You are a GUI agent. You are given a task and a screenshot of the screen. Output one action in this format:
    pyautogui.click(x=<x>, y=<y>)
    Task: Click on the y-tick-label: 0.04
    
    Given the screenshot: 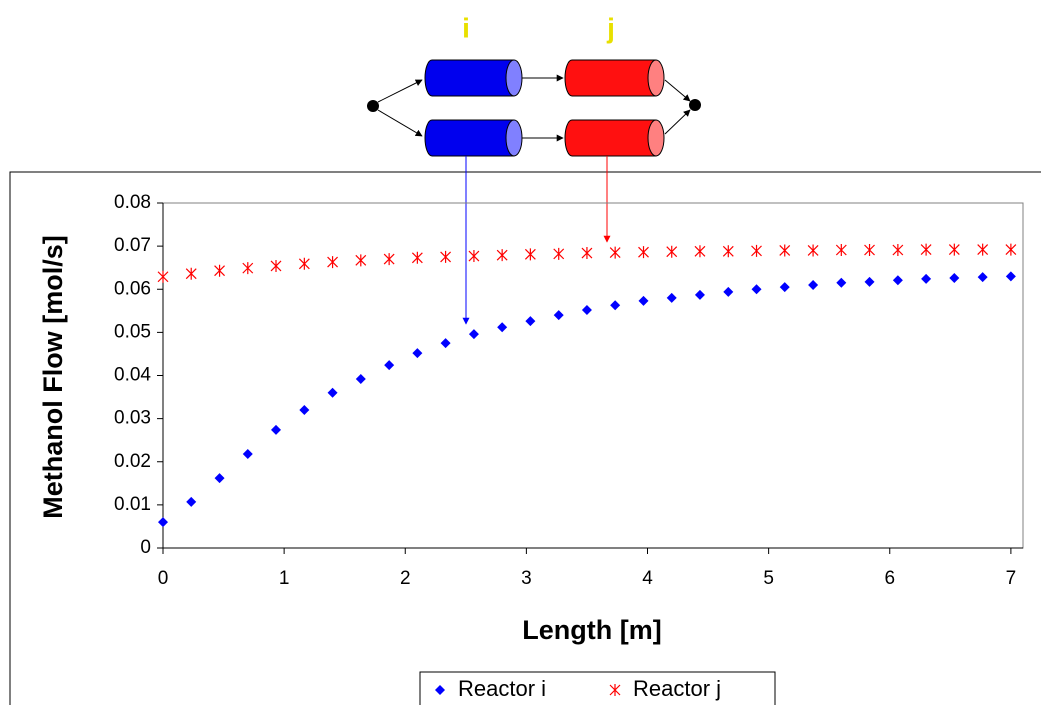 What is the action you would take?
    pyautogui.click(x=132, y=375)
    